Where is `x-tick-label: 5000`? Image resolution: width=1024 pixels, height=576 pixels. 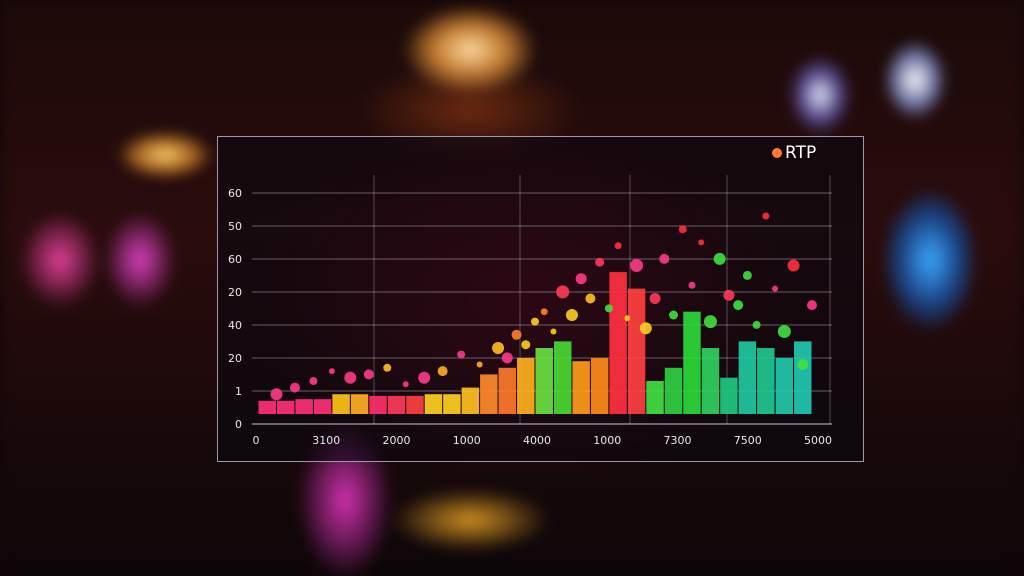 x-tick-label: 5000 is located at coordinates (818, 440).